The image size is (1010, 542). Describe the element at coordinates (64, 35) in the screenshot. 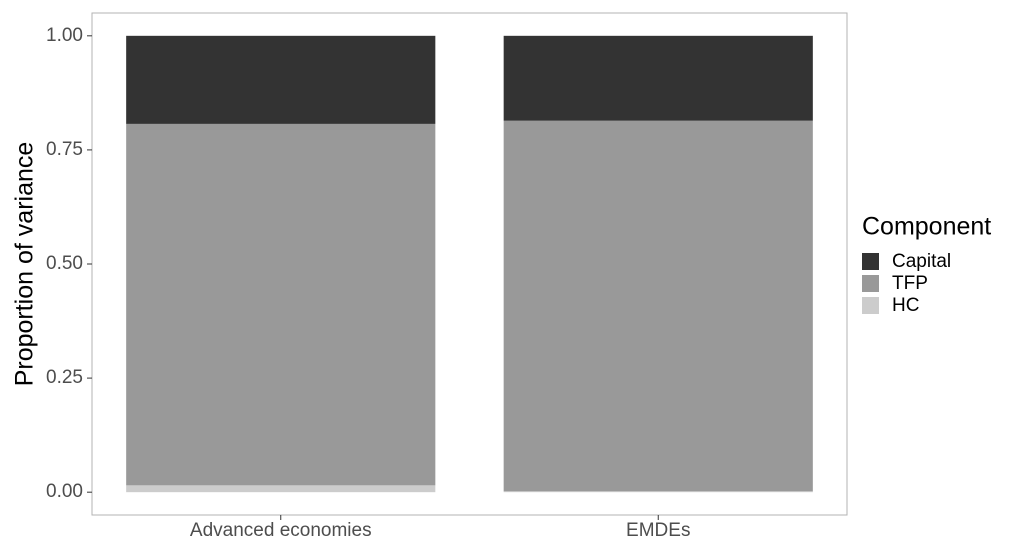

I see `y-tick-label: 1.00` at that location.